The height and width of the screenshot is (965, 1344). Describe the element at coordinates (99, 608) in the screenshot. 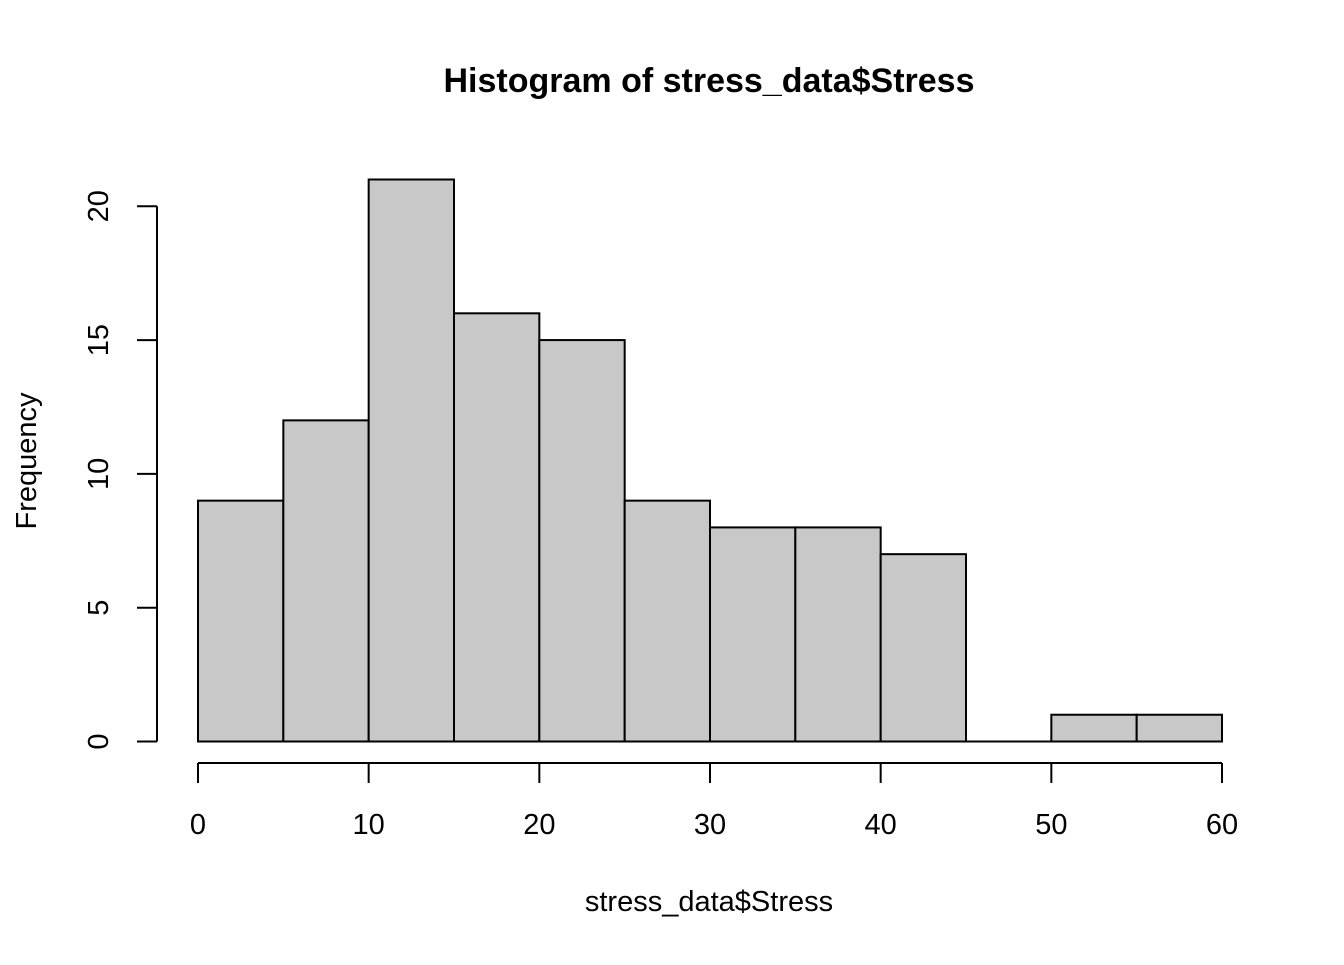

I see `y-tick-label: 5` at that location.